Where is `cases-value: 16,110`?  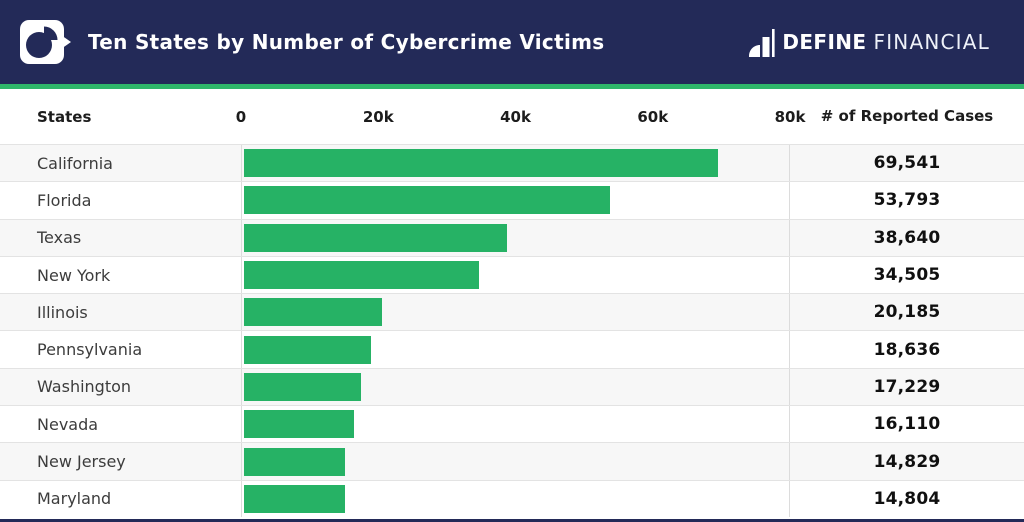
cases-value: 16,110 is located at coordinates (907, 424).